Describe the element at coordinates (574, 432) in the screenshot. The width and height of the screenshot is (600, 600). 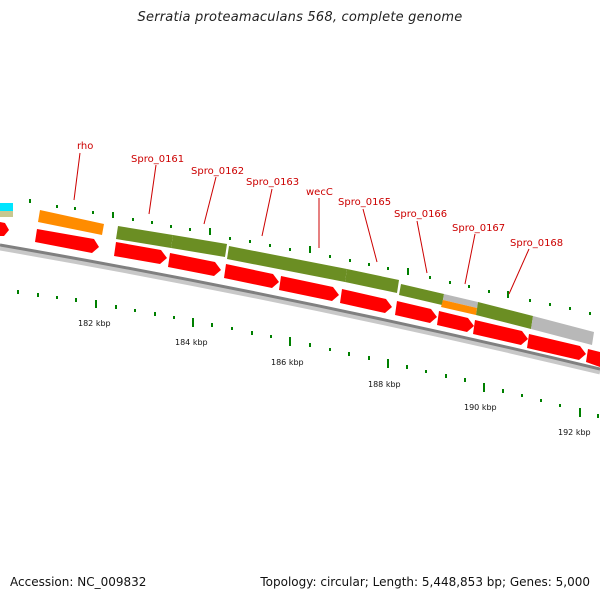
I see `scale-label: 192 kbp` at that location.